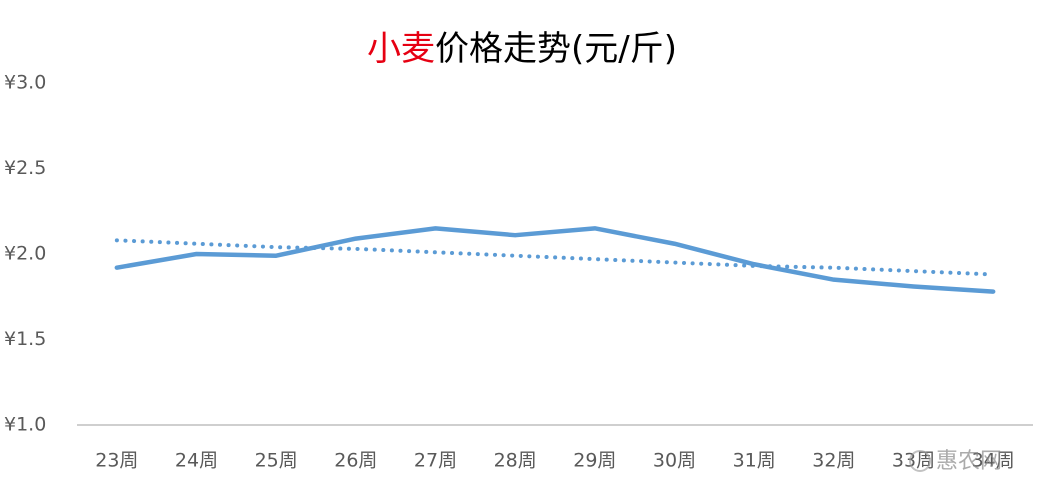 This screenshot has width=1045, height=487. I want to click on y-tick-label: ¥2.5, so click(25, 168).